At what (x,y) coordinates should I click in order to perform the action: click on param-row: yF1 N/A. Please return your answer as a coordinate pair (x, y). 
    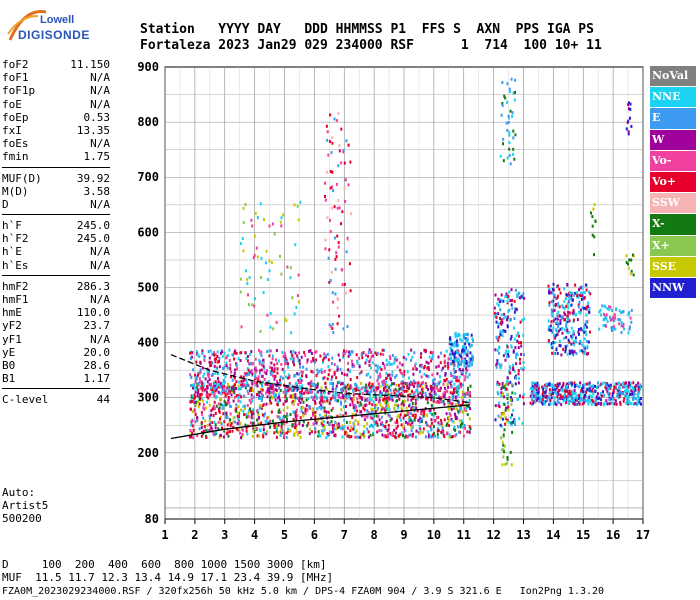
    Looking at the image, I should click on (56, 339).